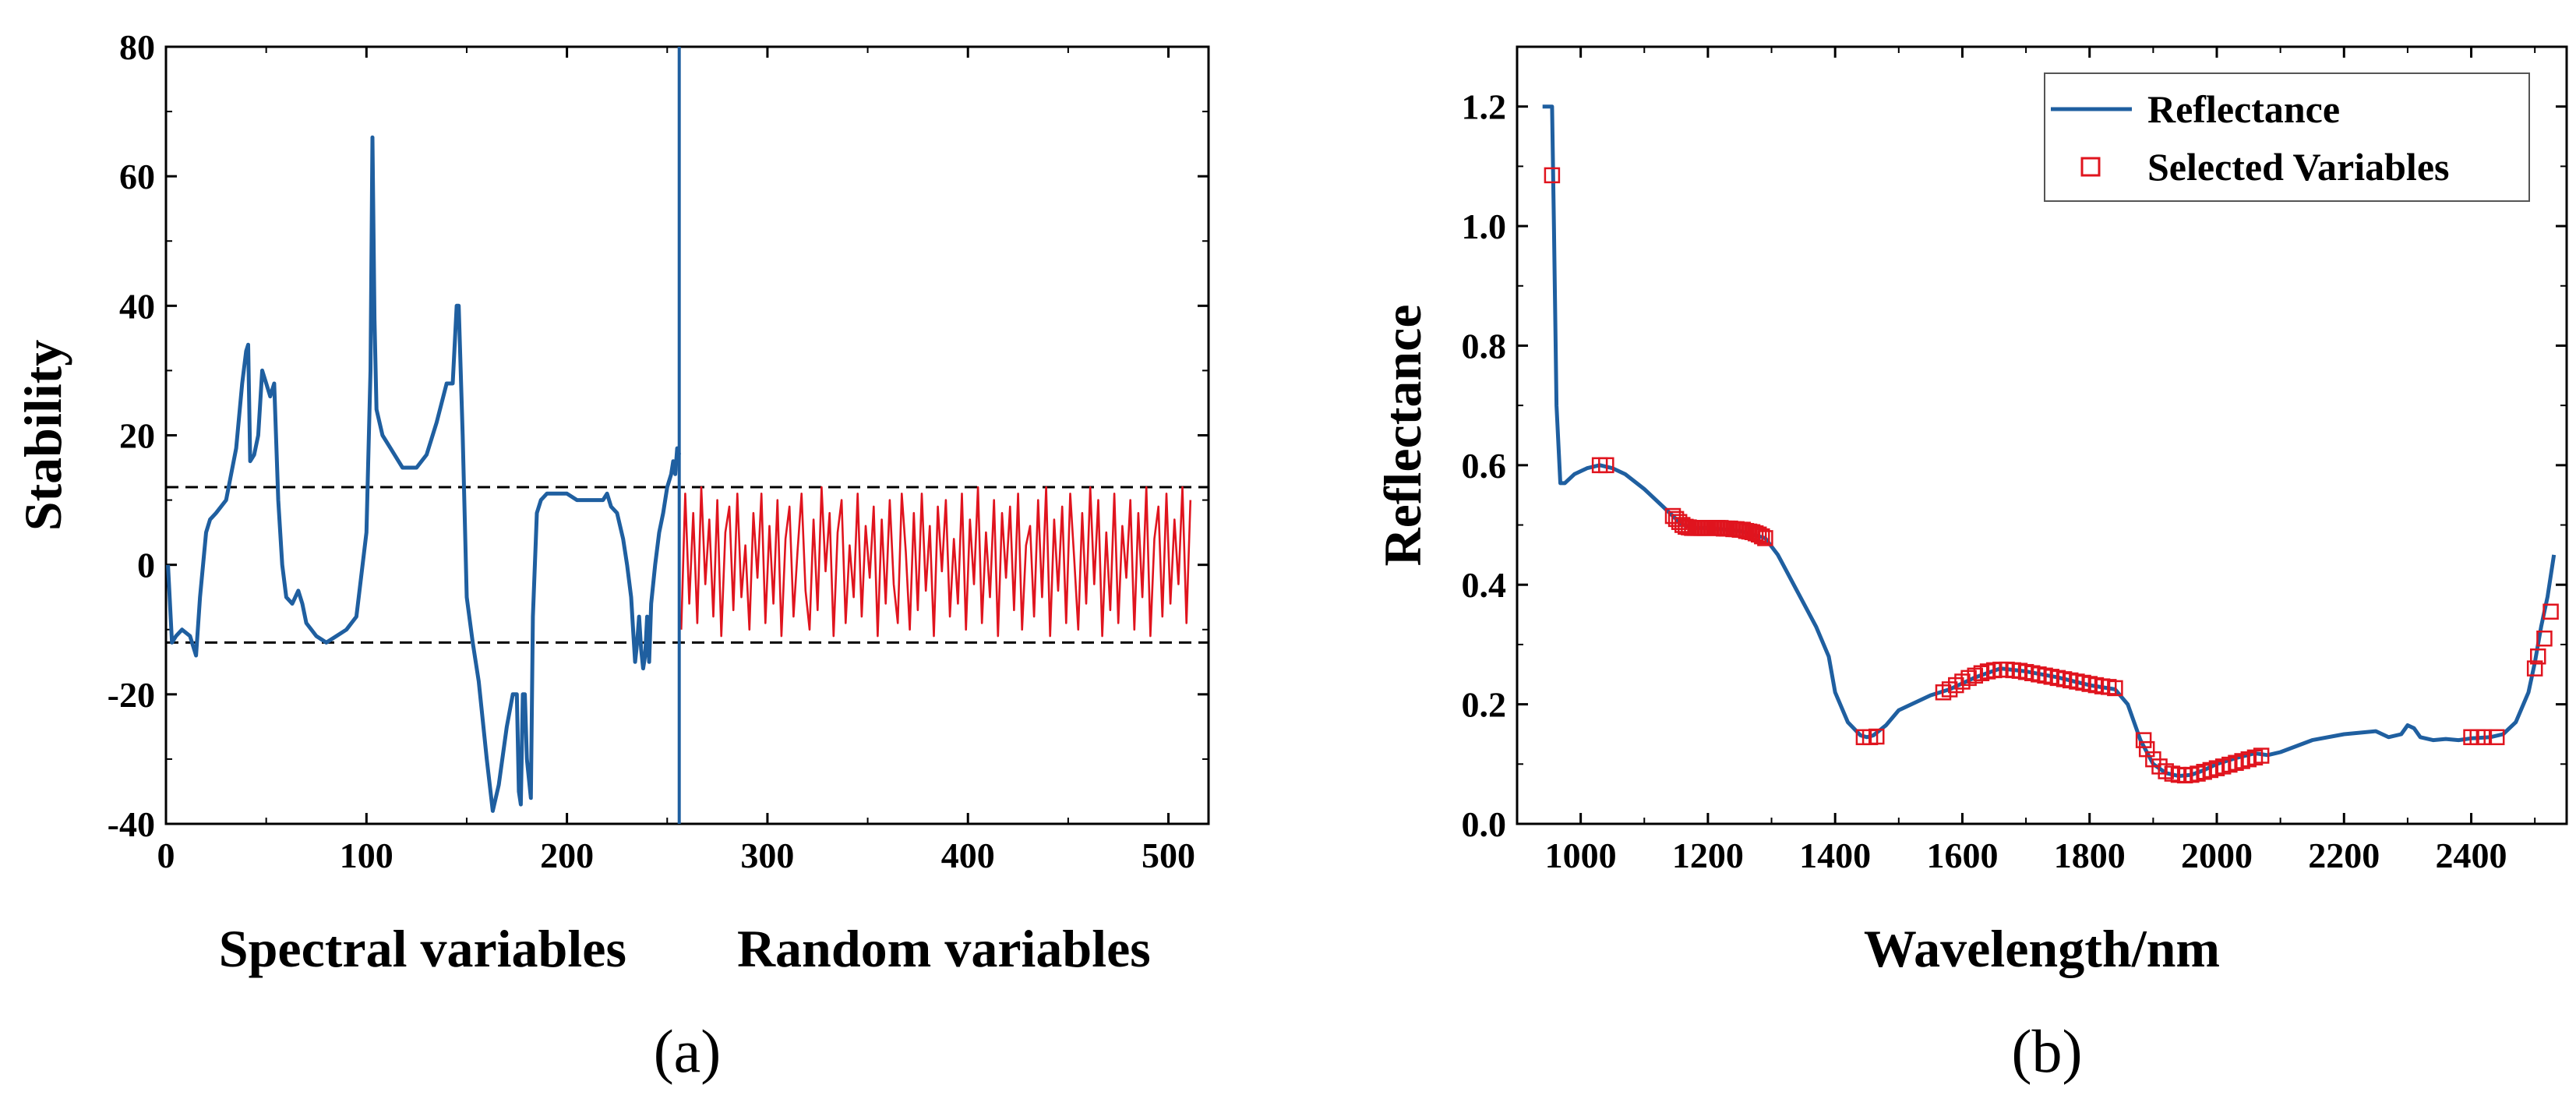 Image resolution: width=2576 pixels, height=1106 pixels. Describe the element at coordinates (1484, 466) in the screenshot. I see `y-tick-label-b: 0.6` at that location.